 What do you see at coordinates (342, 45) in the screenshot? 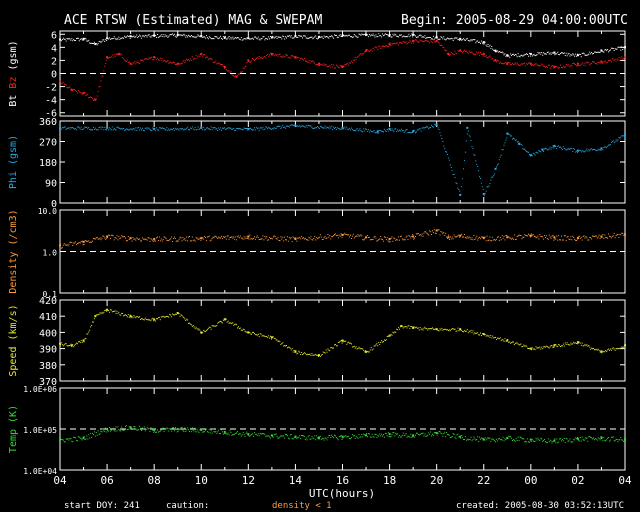
I see `series-bt` at bounding box center [342, 45].